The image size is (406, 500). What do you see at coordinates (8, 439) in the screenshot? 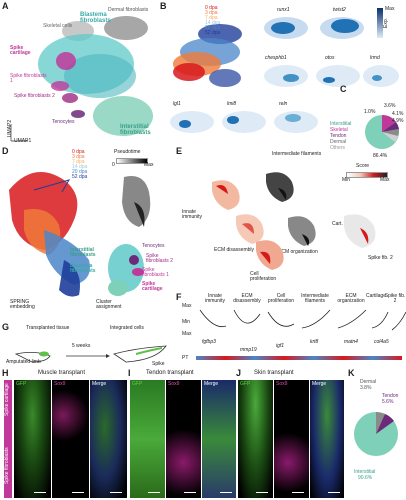
I see `row-label-bar` at bounding box center [8, 439].